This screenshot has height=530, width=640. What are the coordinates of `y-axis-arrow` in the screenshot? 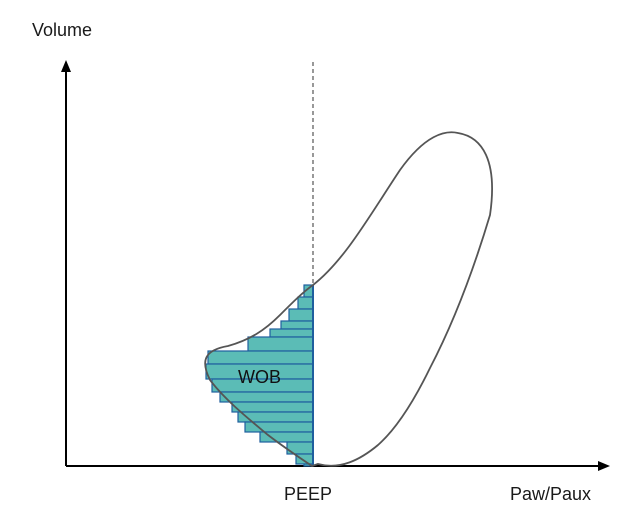 It's located at (66, 66).